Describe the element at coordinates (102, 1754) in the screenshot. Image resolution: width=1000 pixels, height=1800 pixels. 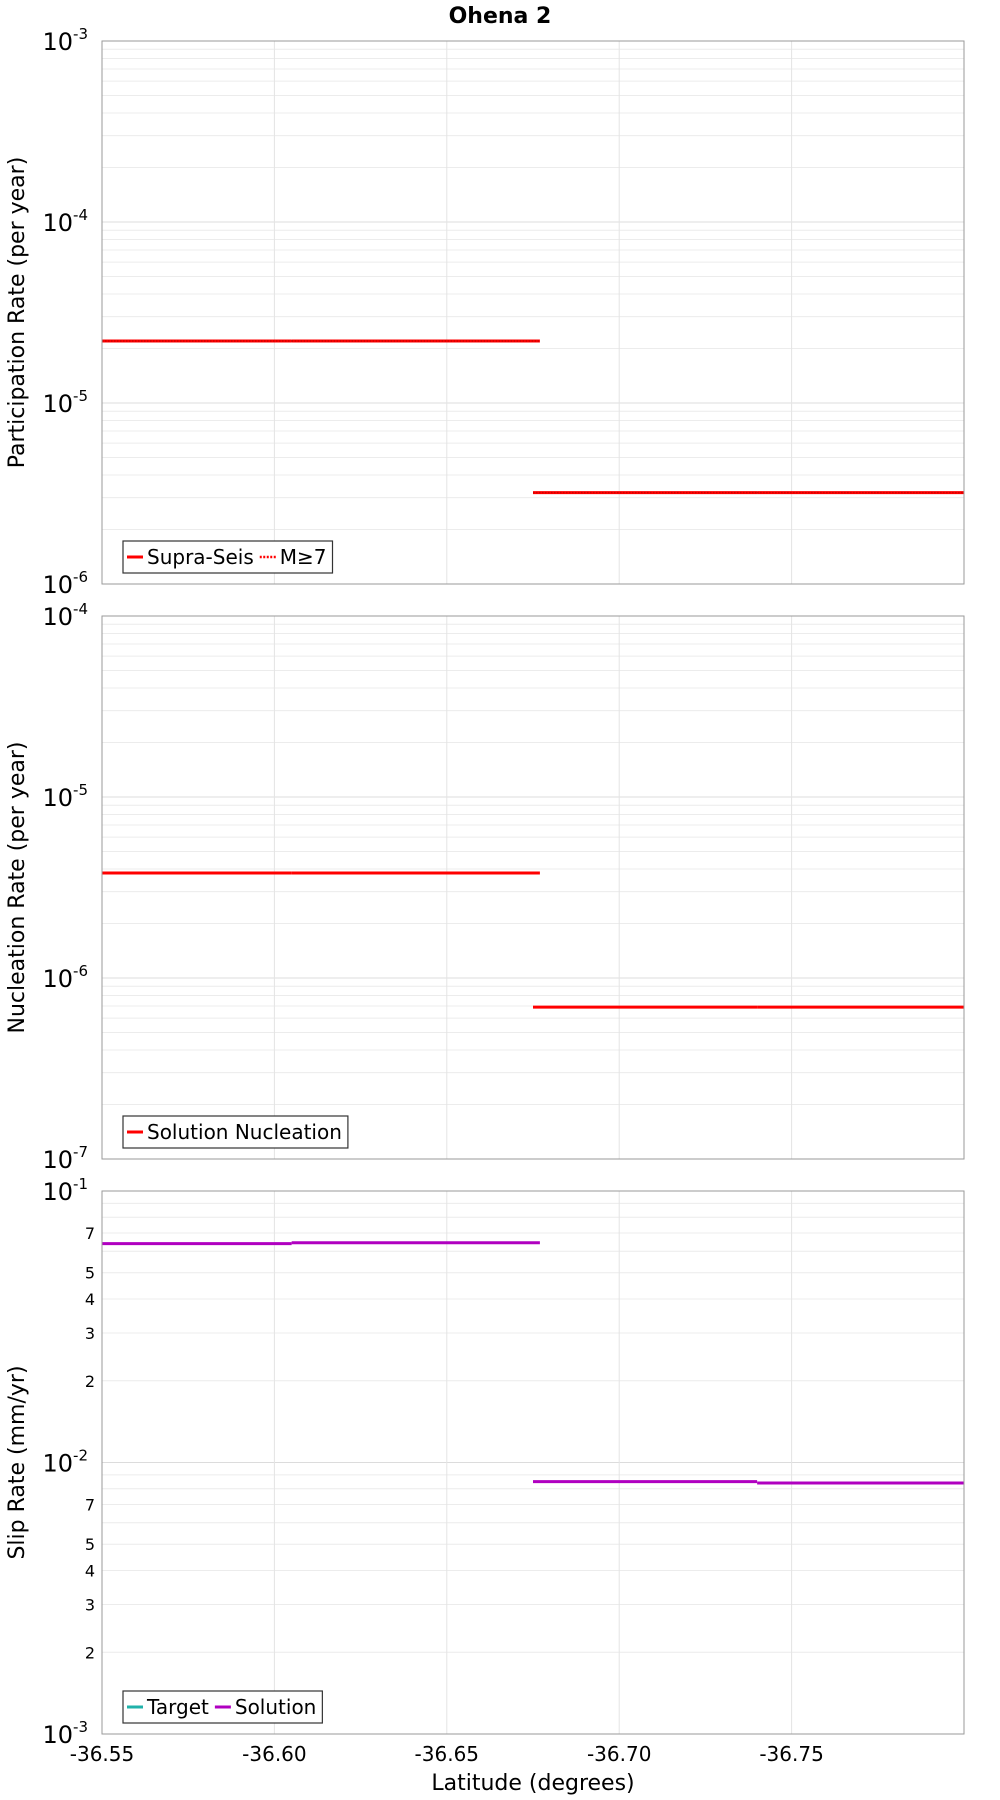
I see `x-tick-label: -36.55` at that location.